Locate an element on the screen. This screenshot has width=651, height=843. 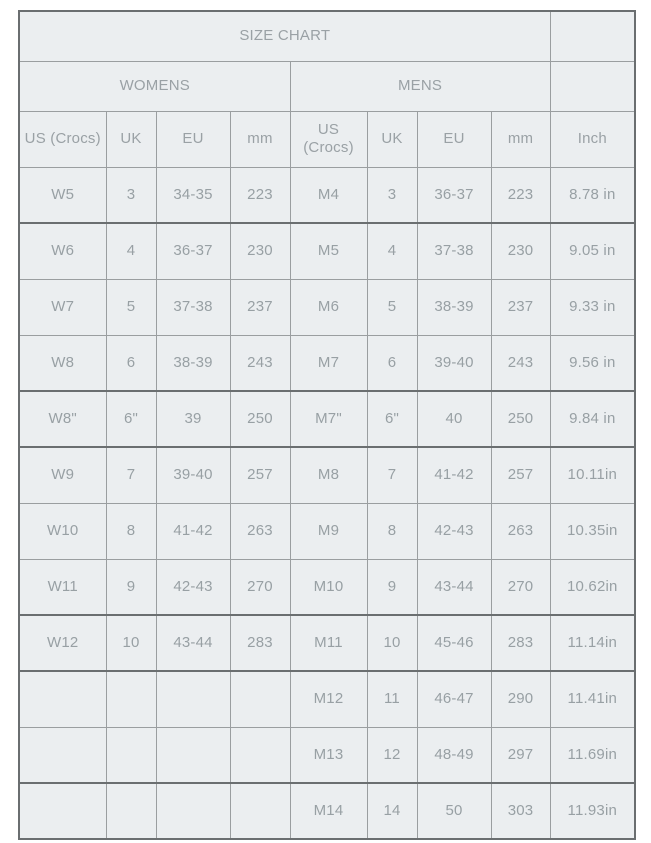
table-row: W8" 6" 39 250 M7" 6" 40 250 9.84 in is located at coordinates (327, 419).